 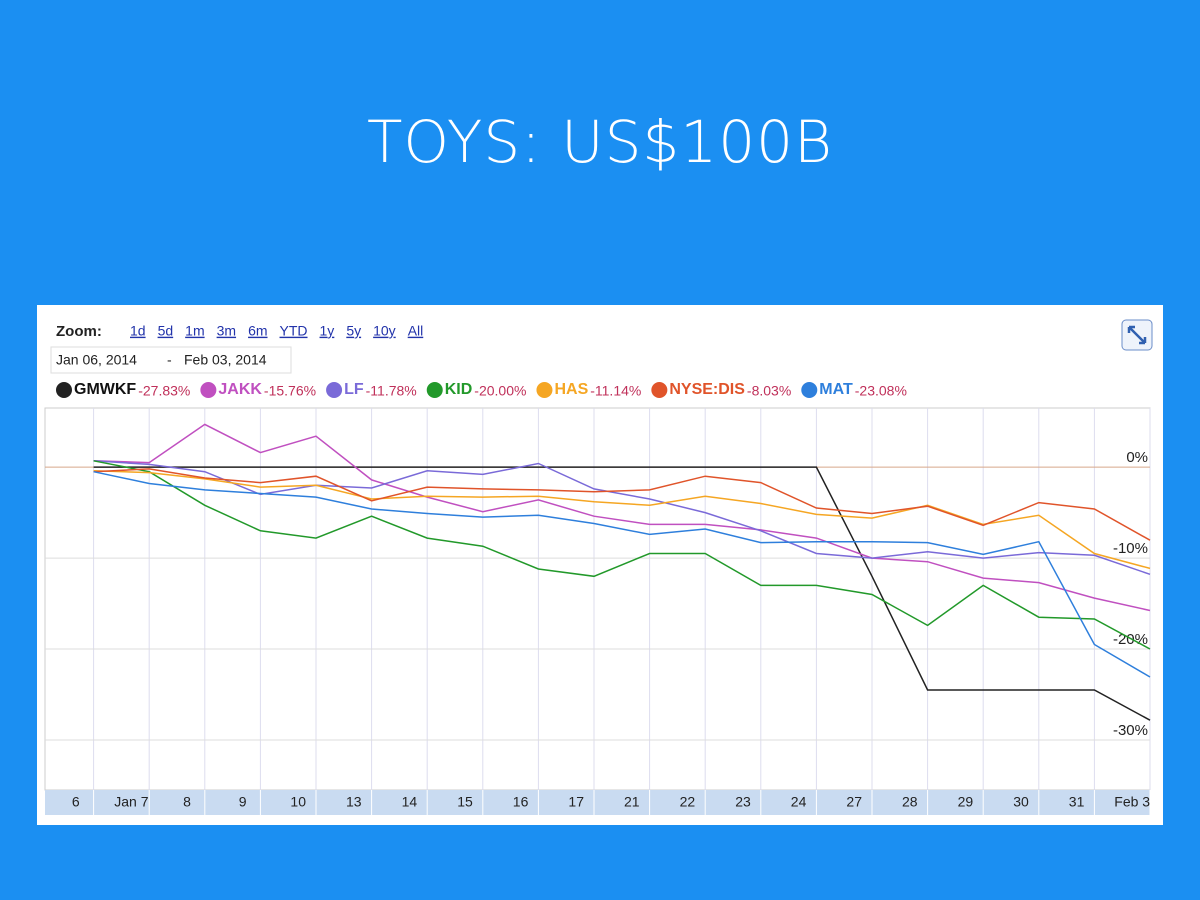 What do you see at coordinates (166, 331) in the screenshot?
I see `zoom-option: 5d` at bounding box center [166, 331].